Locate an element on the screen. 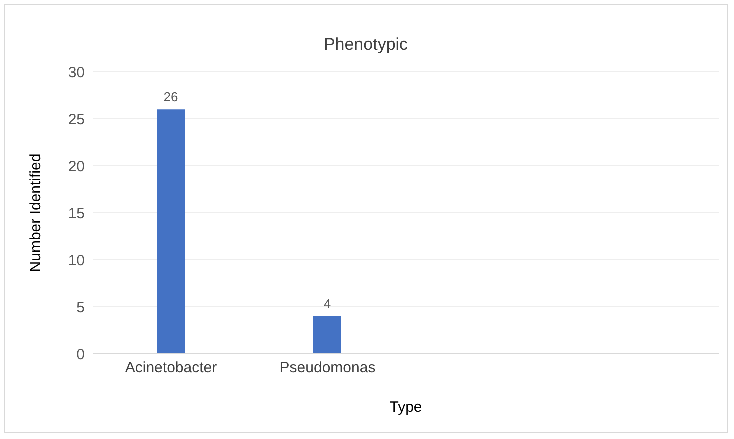 The image size is (734, 439). y-tick-label: 20 is located at coordinates (76, 167).